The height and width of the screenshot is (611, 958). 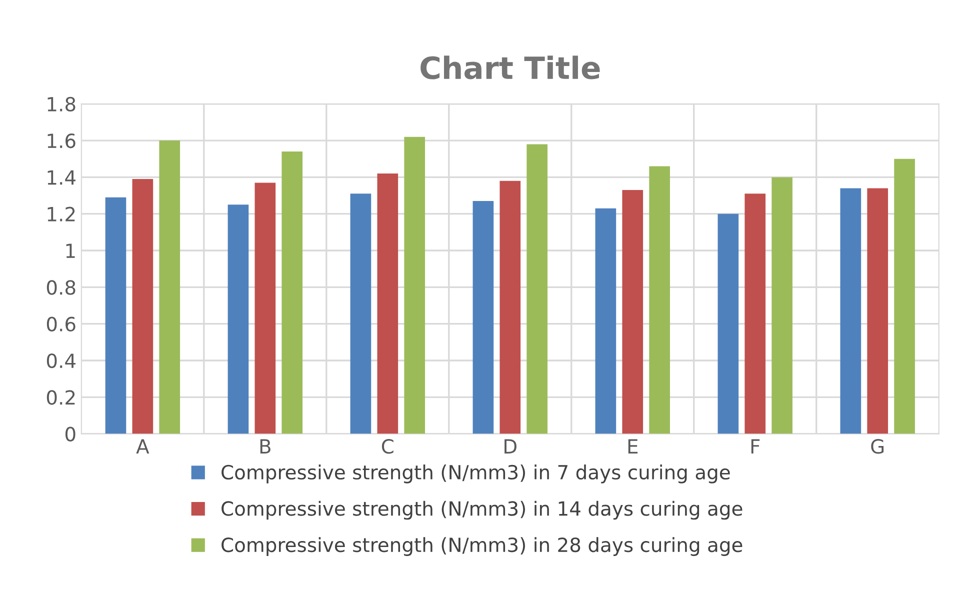 I want to click on x-tick-label: G, so click(x=877, y=446).